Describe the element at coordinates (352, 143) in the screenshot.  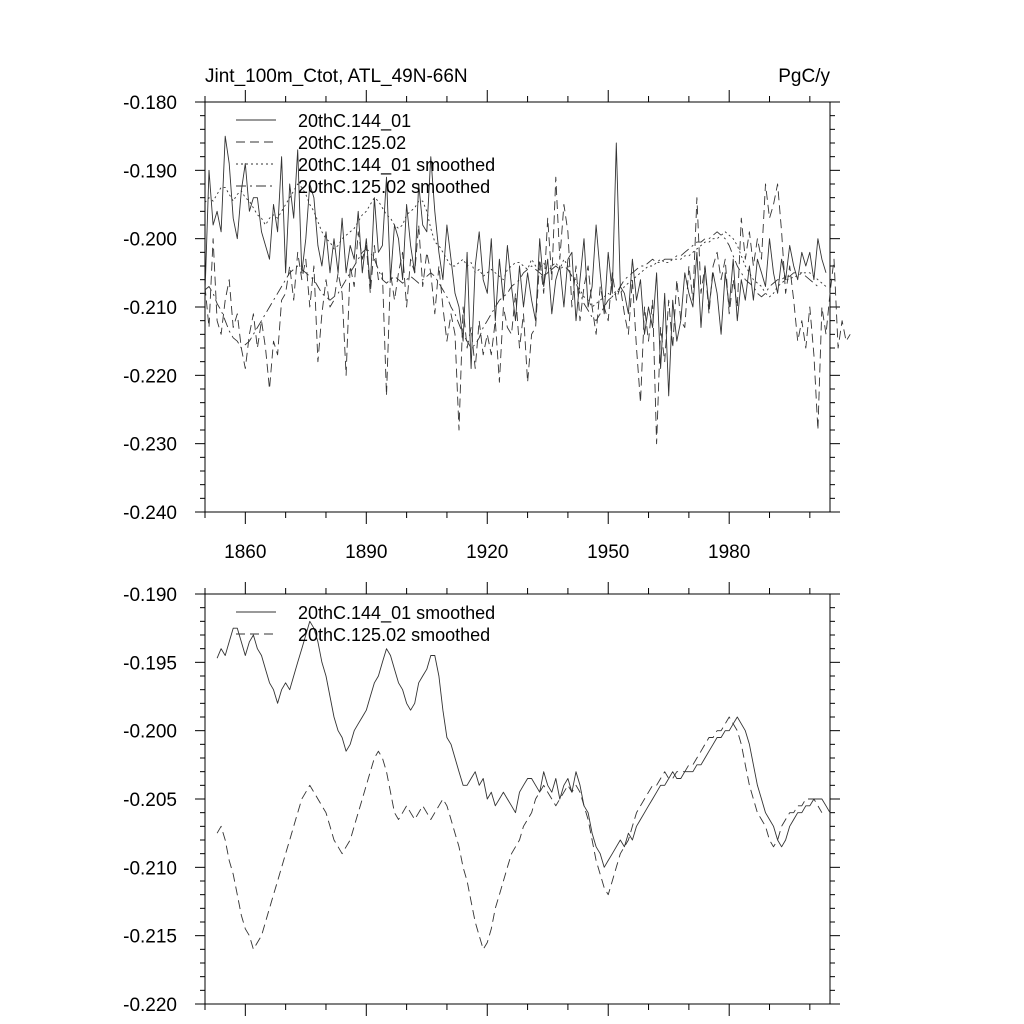
I see `legend-label-2: 20thC.125.02` at that location.